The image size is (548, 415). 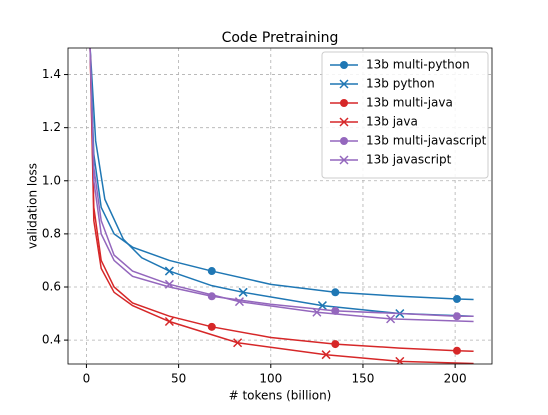 What do you see at coordinates (51, 233) in the screenshot?
I see `y-tick-label: 0.8` at bounding box center [51, 233].